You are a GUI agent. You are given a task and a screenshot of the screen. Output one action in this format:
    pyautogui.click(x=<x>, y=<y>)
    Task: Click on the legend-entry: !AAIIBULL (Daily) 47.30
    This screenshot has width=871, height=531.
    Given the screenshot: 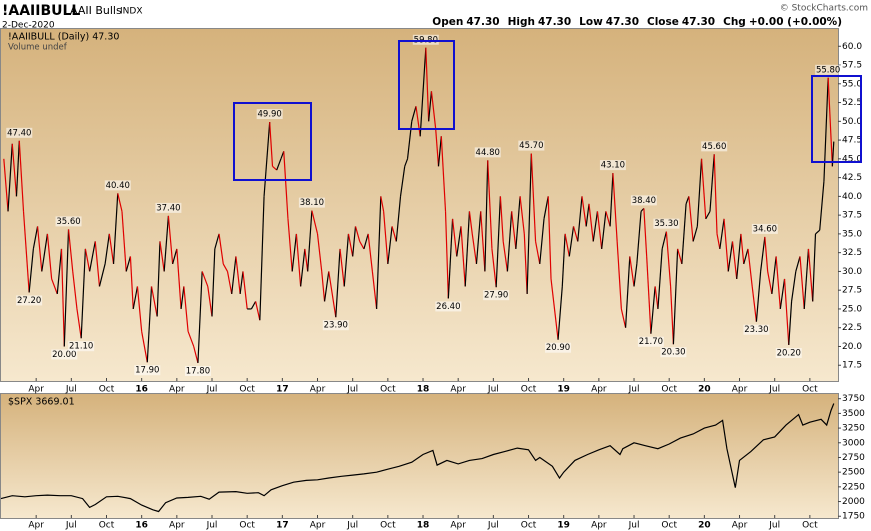 What is the action you would take?
    pyautogui.click(x=63, y=37)
    